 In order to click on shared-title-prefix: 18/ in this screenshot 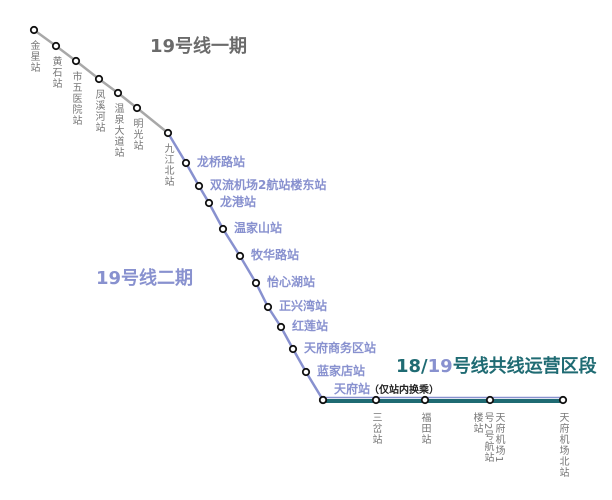, I will do `click(412, 366)`.